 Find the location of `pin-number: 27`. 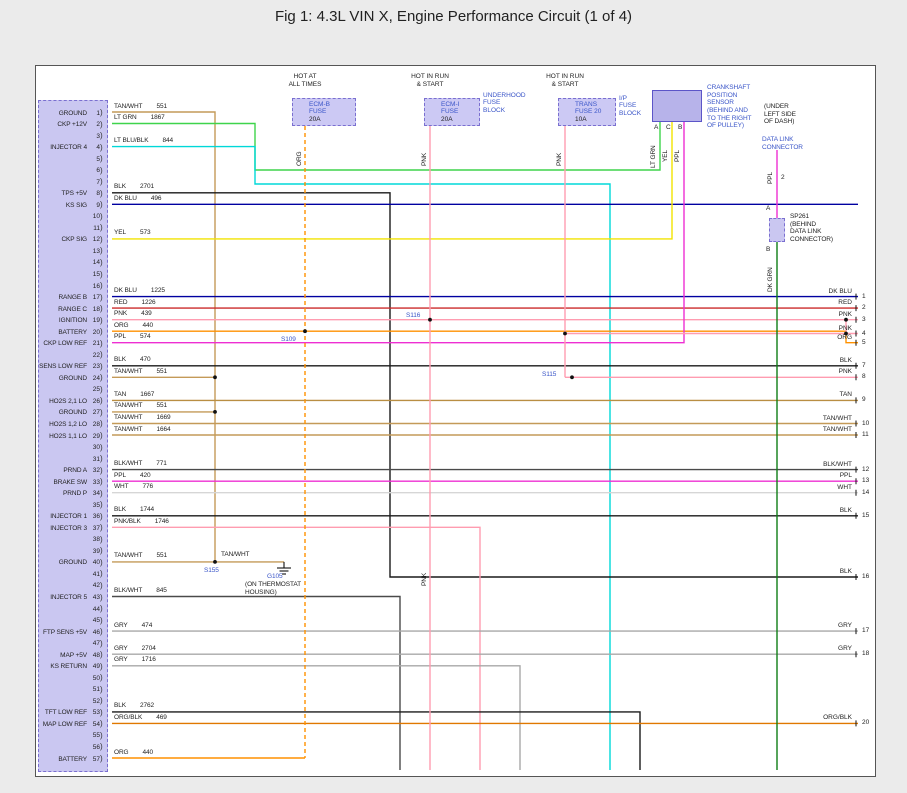

pin-number: 27 is located at coordinates (96, 413).